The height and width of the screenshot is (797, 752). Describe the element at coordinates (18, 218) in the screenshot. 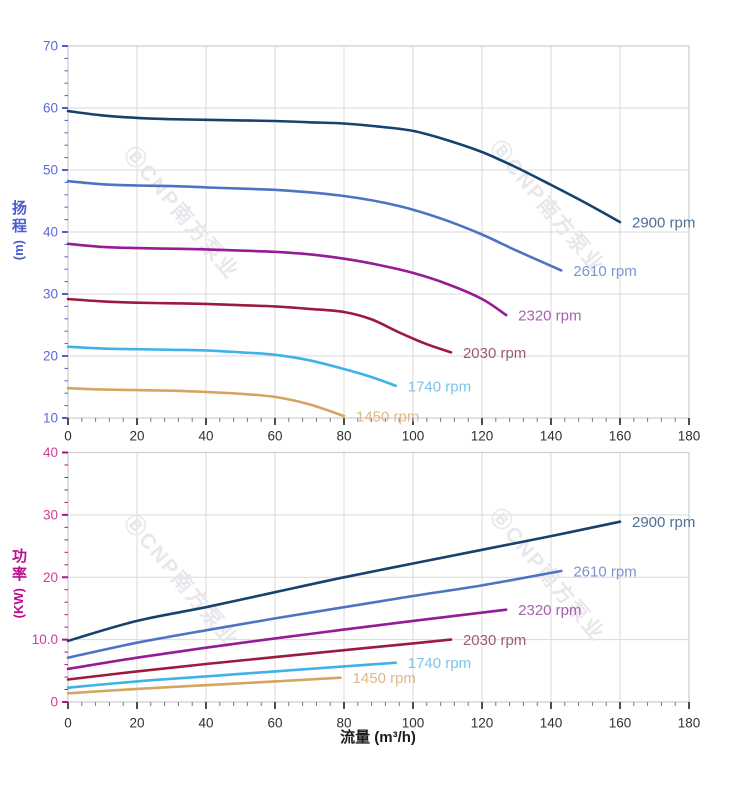

I see `head-axis-title-text: 扬程` at that location.